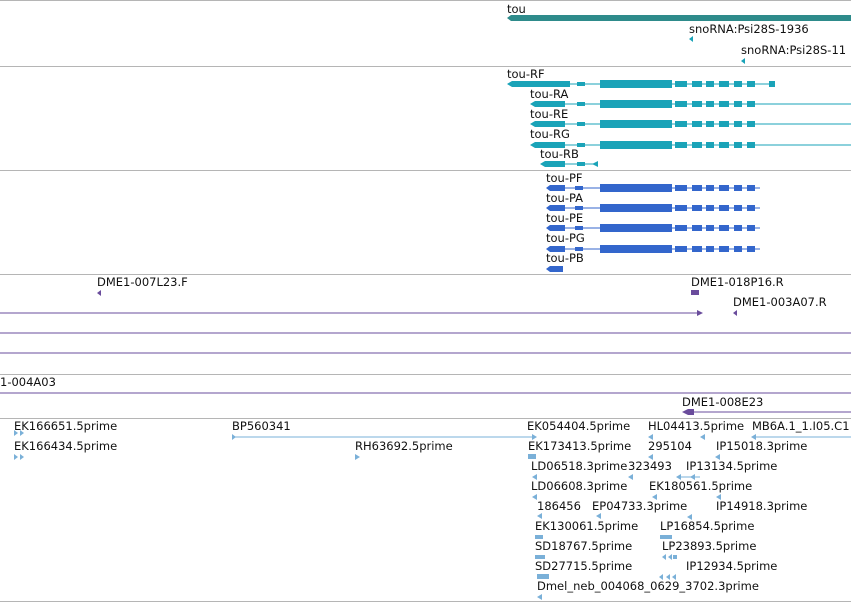 The height and width of the screenshot is (602, 851). Describe the element at coordinates (549, 94) in the screenshot. I see `transcript-label-tou-ra: tou-RA` at that location.